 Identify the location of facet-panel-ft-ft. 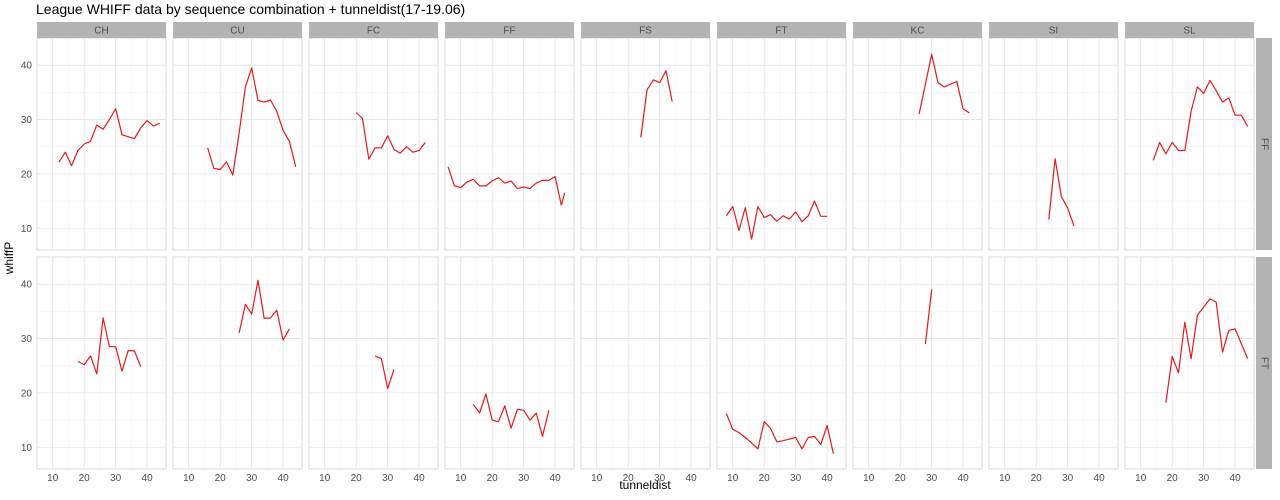
(781, 363).